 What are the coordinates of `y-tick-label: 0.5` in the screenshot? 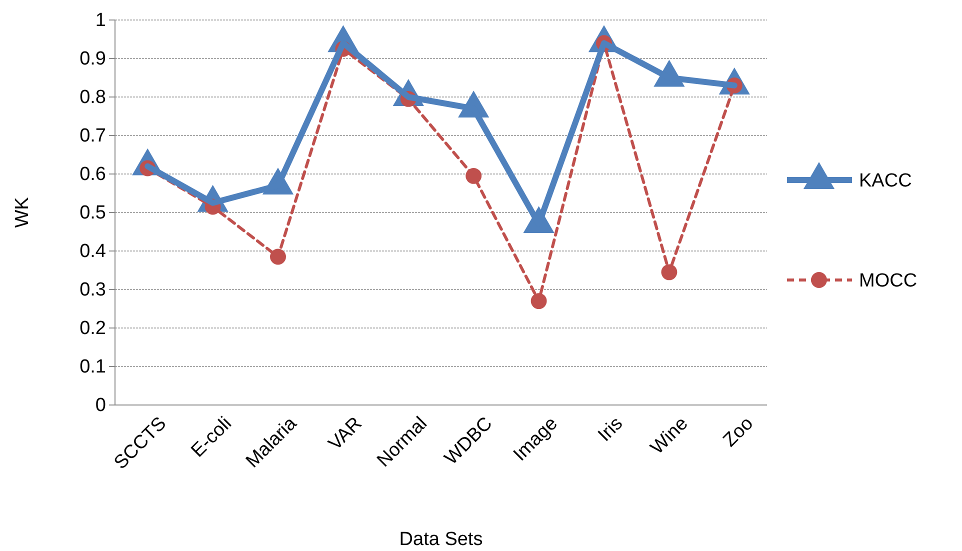 It's located at (93, 213).